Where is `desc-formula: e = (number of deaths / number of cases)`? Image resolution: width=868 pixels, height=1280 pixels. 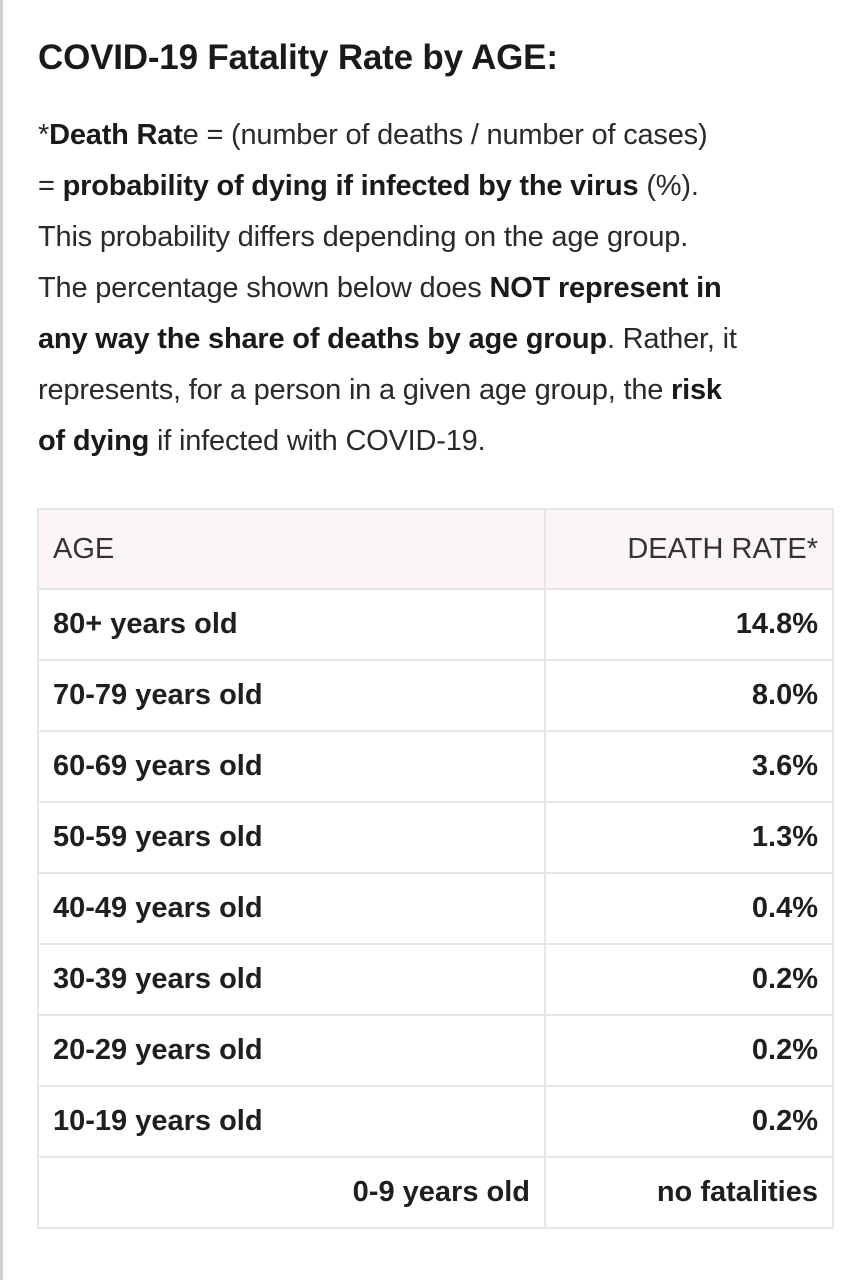 desc-formula: e = (number of deaths / number of cases) is located at coordinates (445, 135).